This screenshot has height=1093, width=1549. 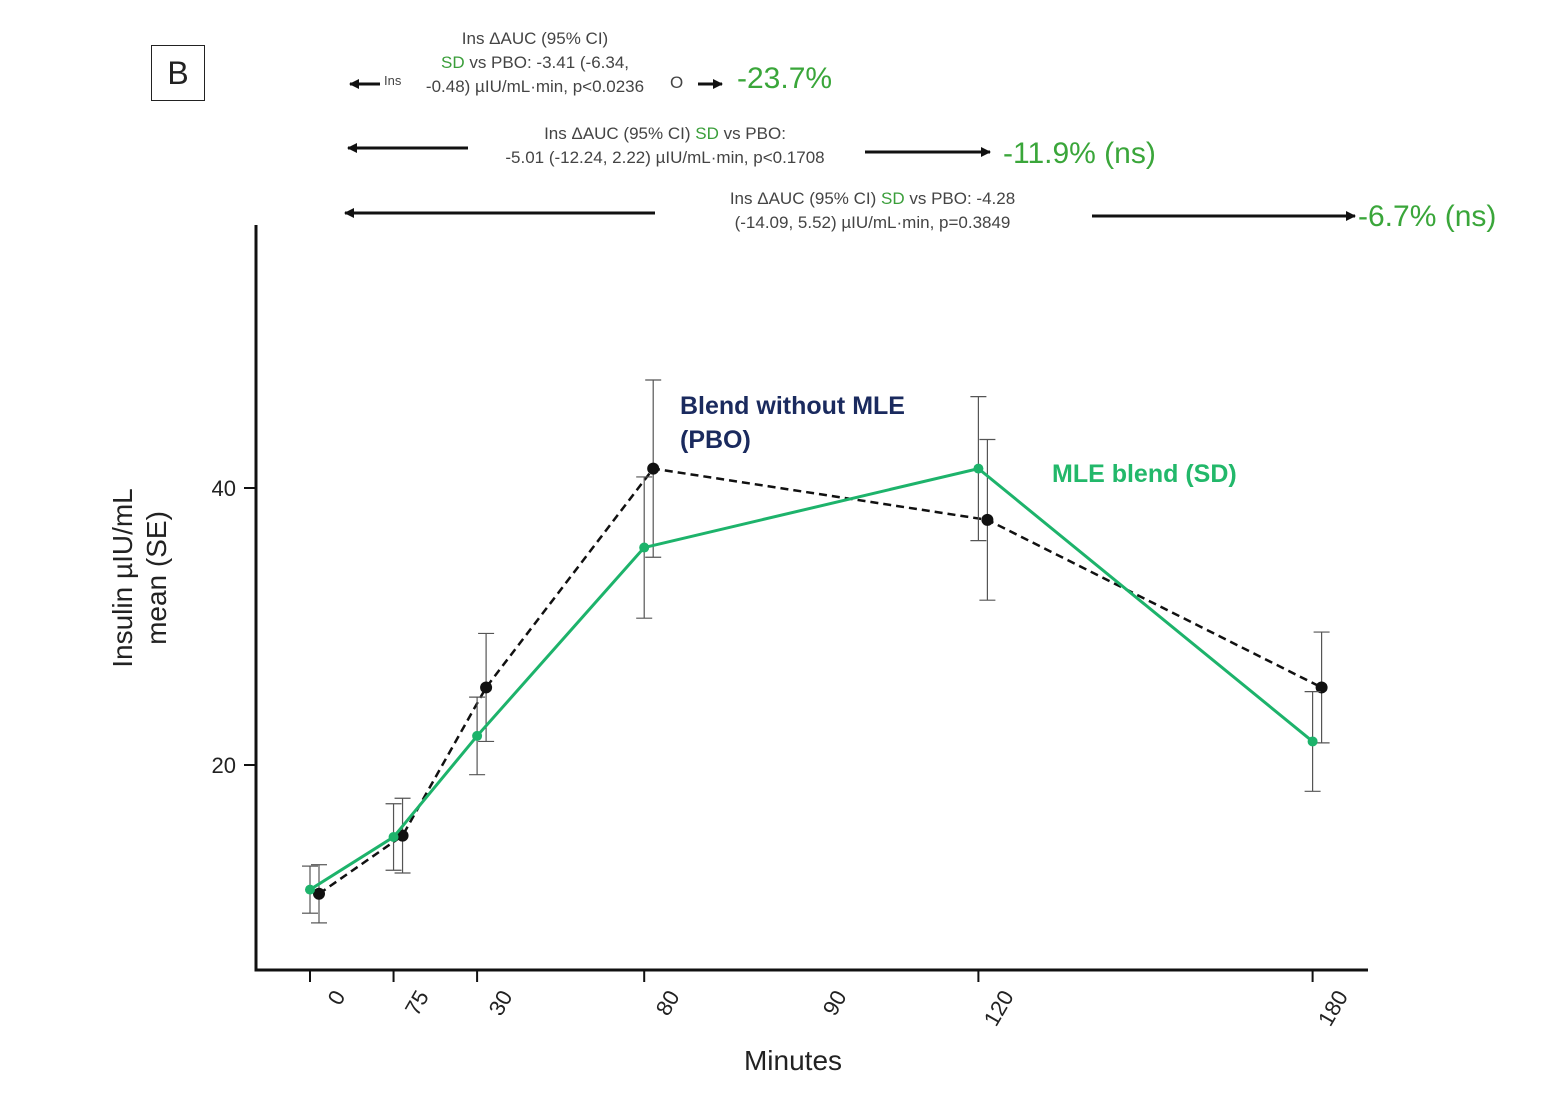 I want to click on x-tick-label: 30, so click(x=501, y=1003).